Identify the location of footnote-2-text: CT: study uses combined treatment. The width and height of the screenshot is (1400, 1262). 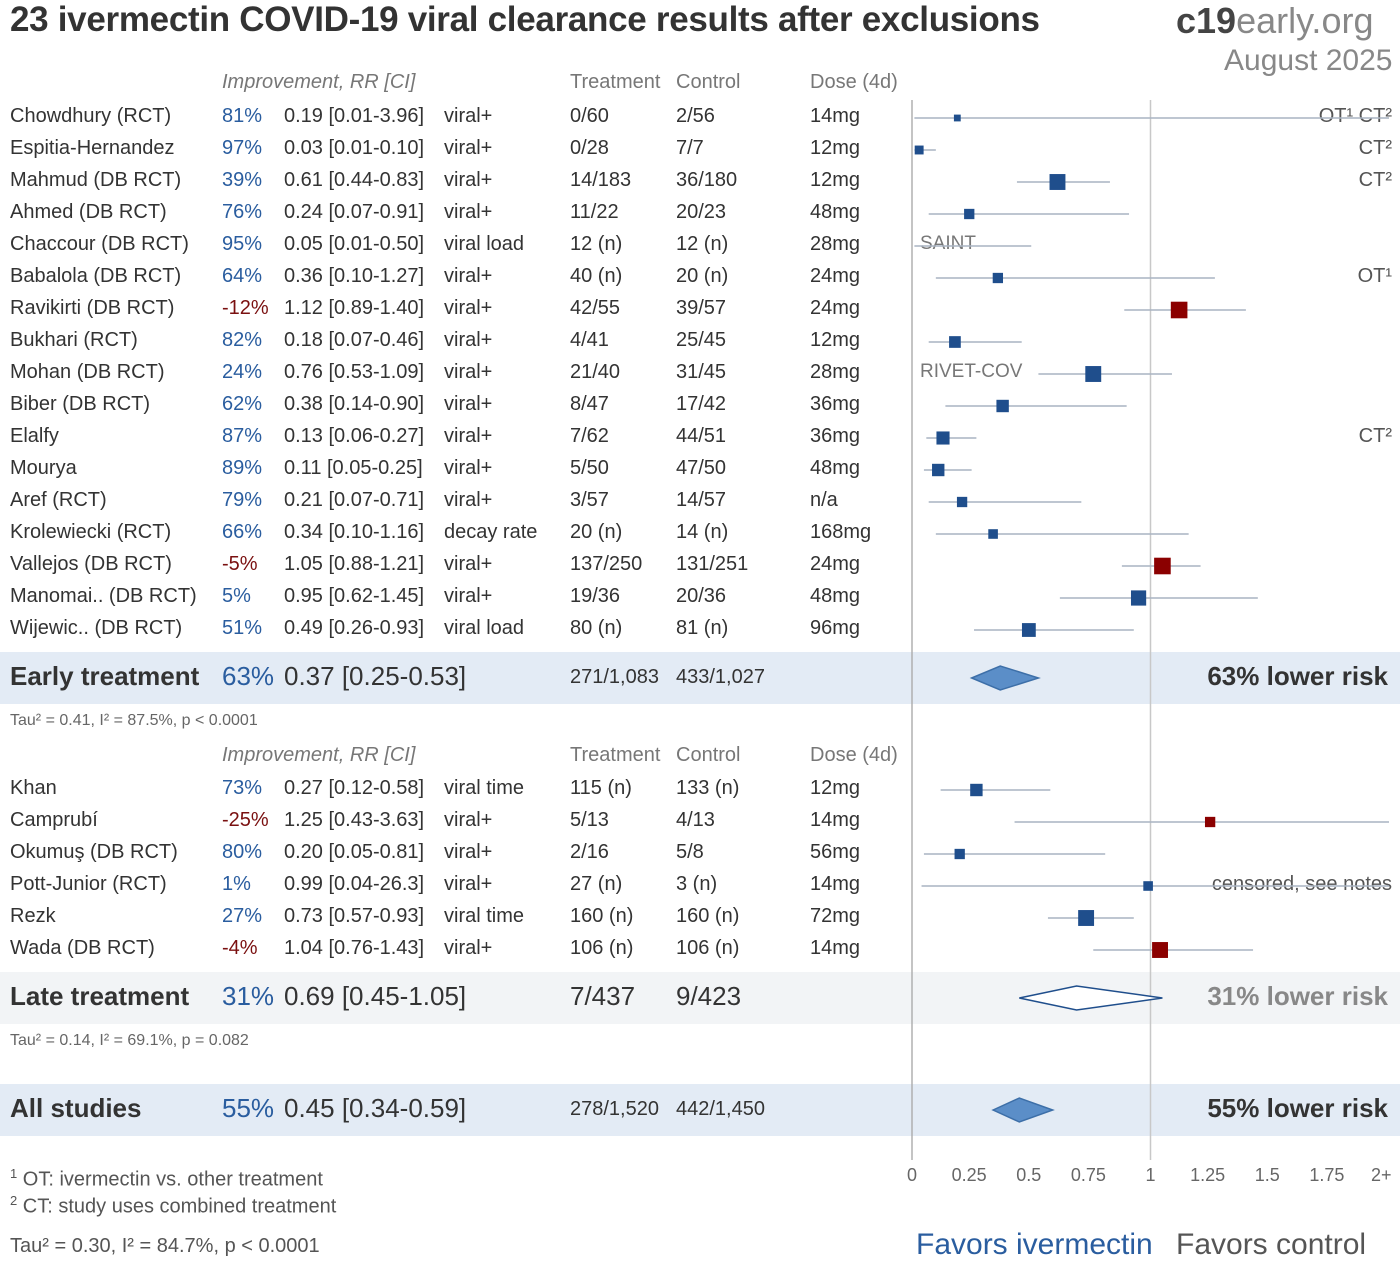
(179, 1206).